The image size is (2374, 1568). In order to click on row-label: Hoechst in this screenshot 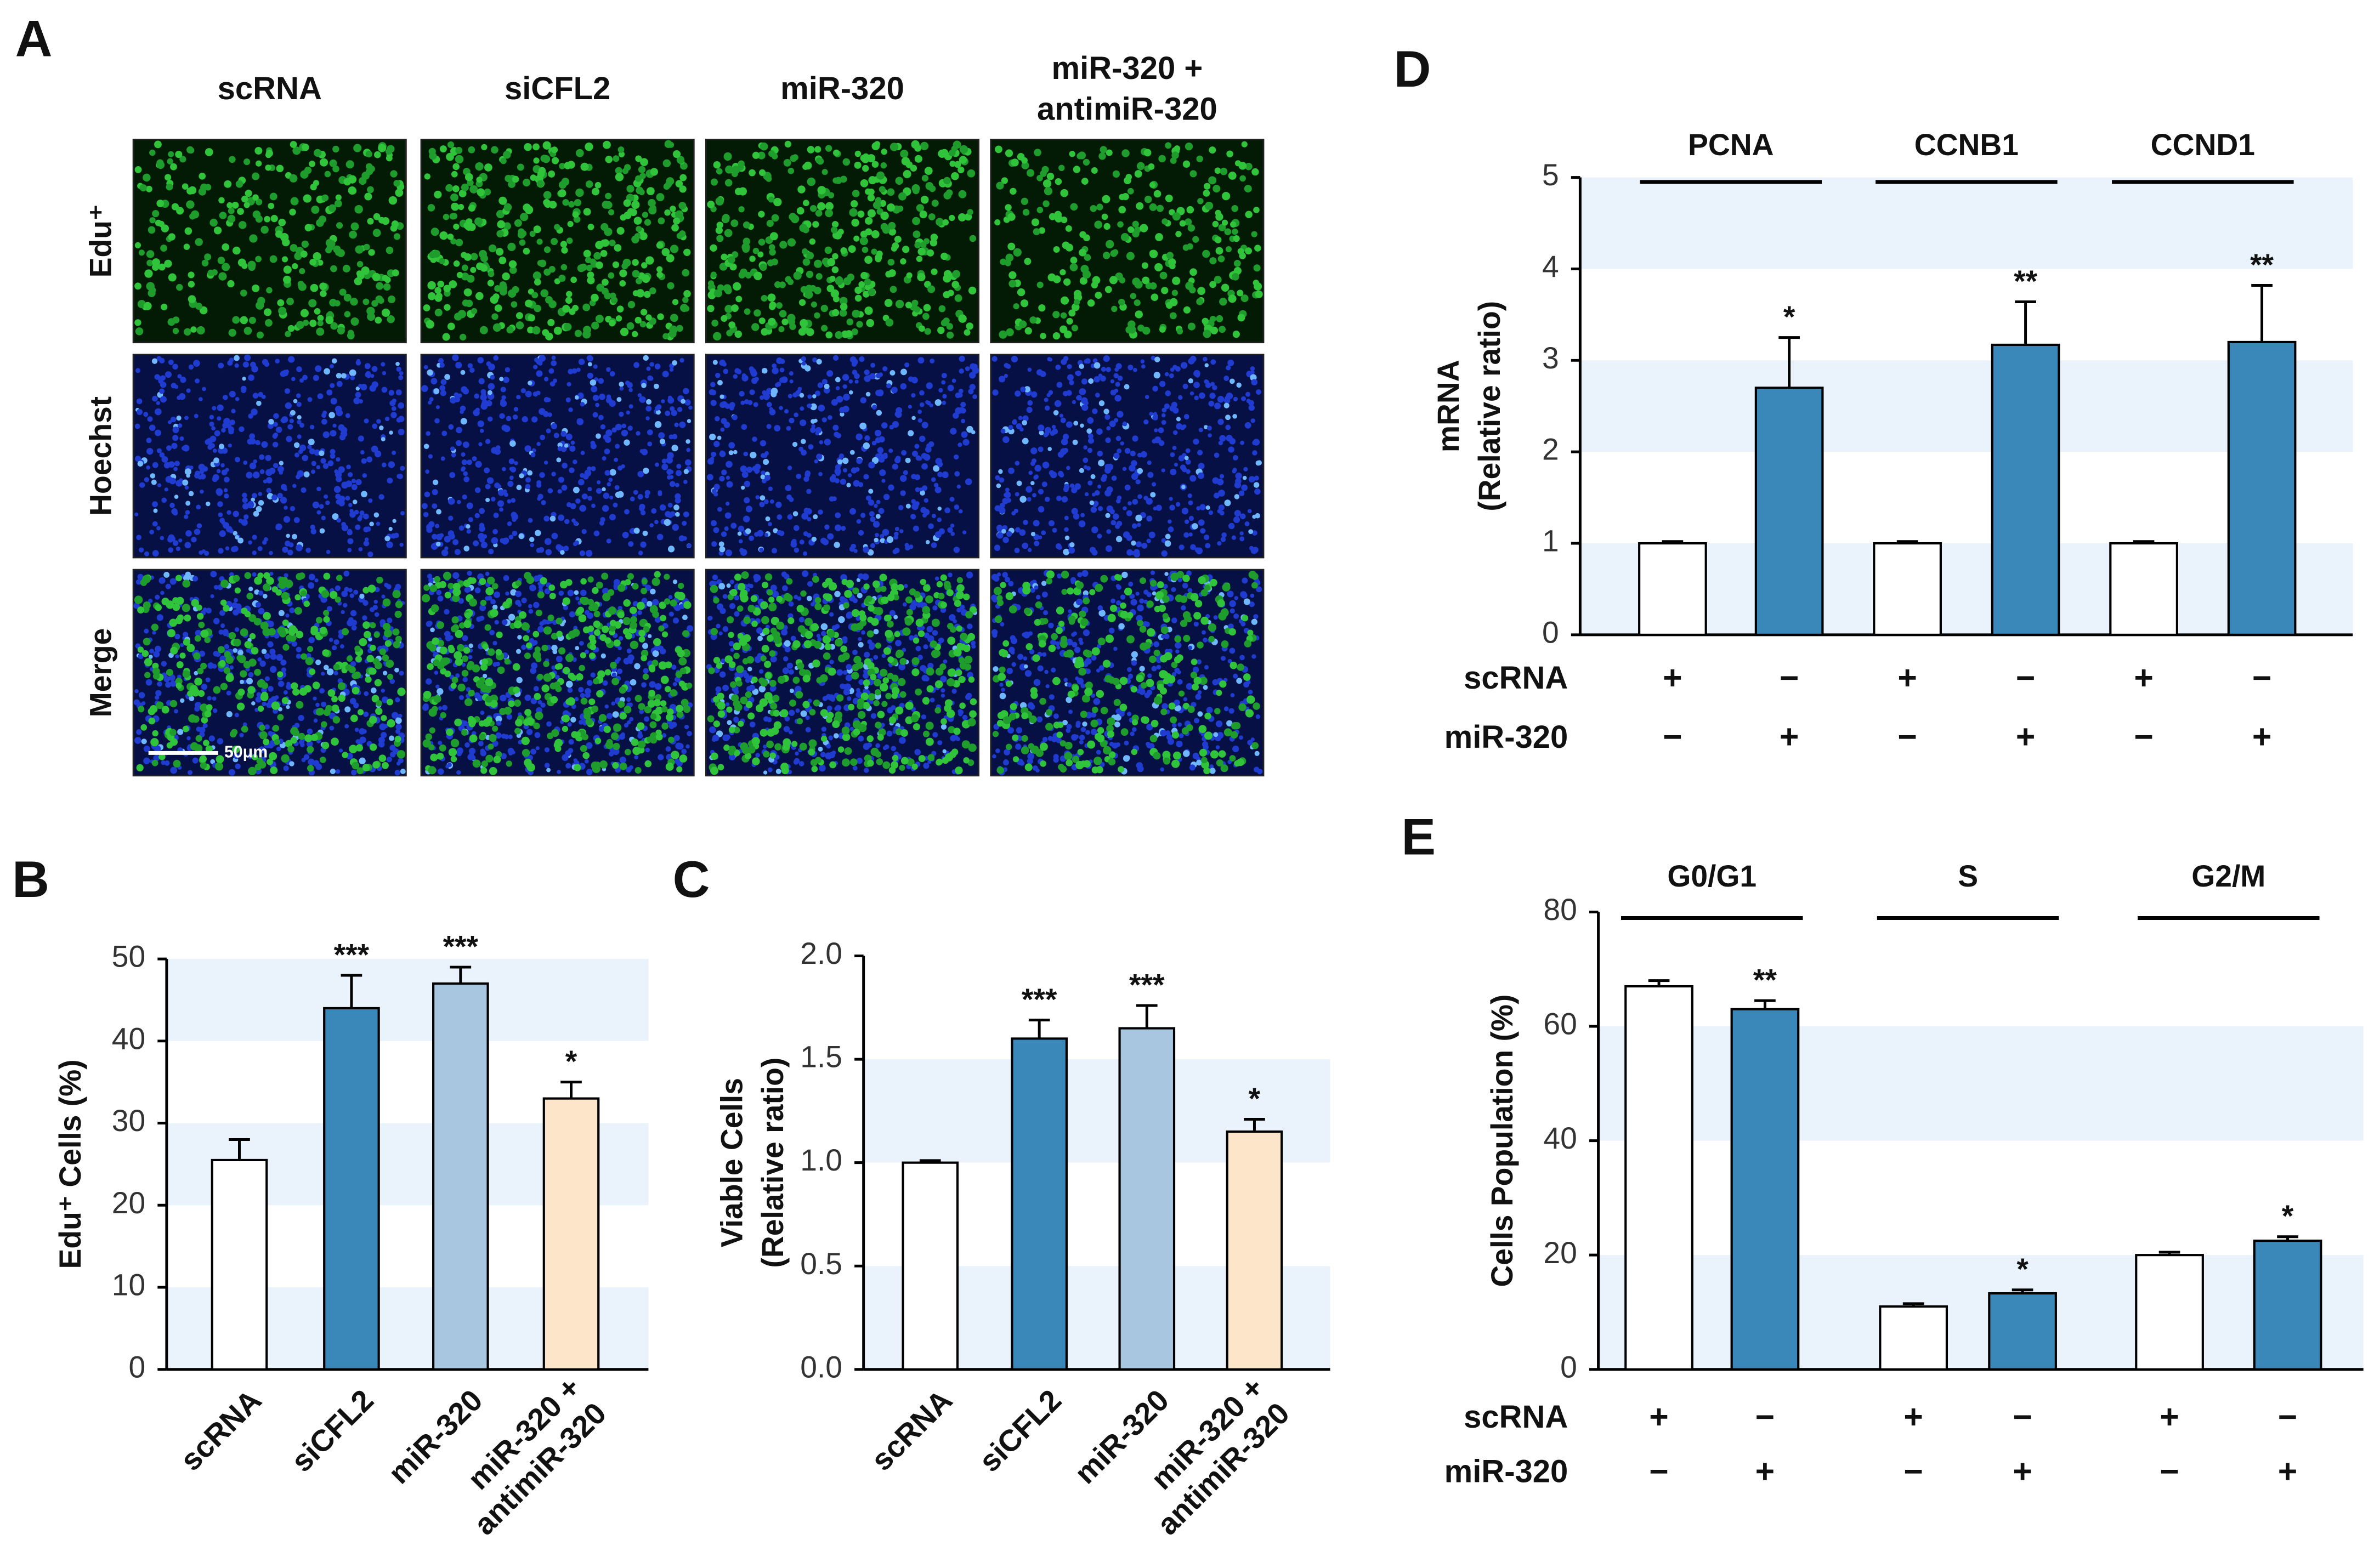, I will do `click(100, 456)`.